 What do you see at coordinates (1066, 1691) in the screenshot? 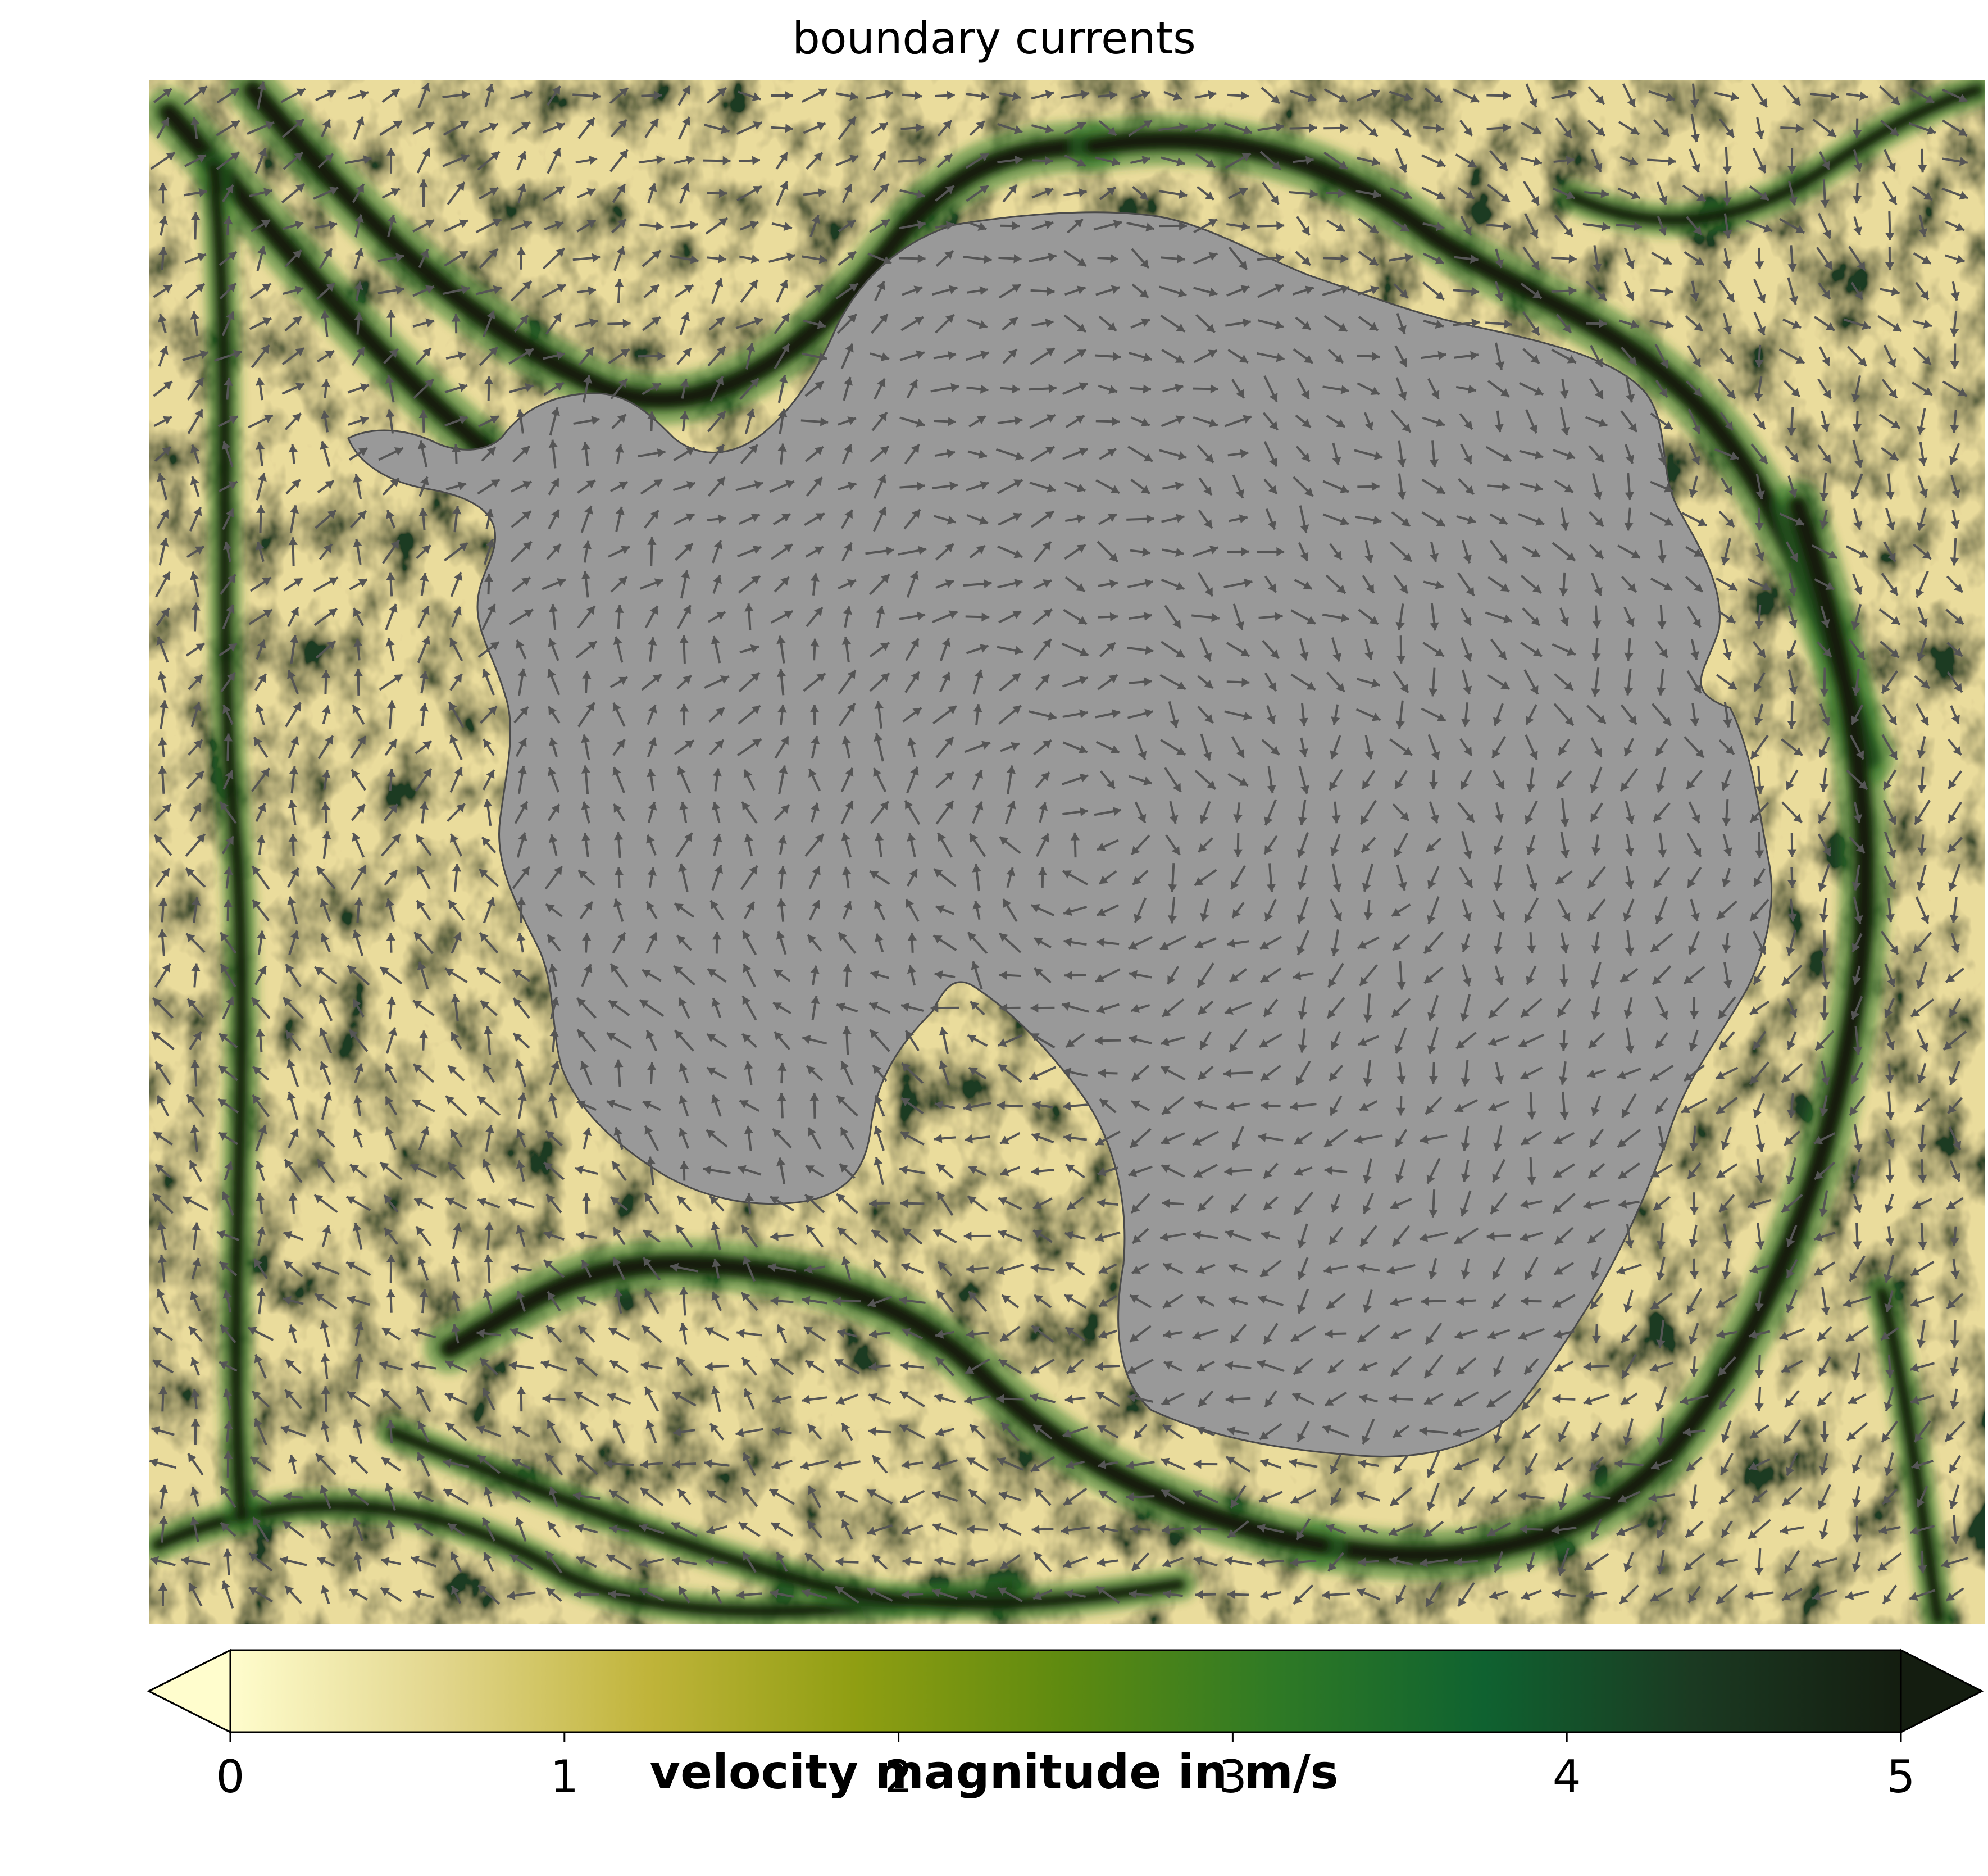
I see `colorbar-bar` at bounding box center [1066, 1691].